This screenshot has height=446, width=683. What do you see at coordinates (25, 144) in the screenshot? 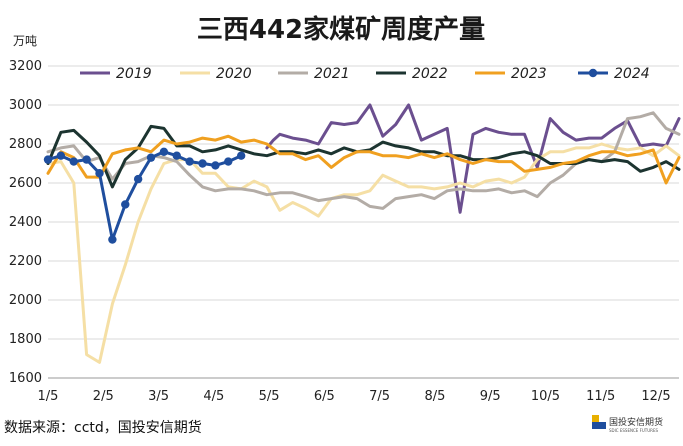
I see `y-tick-label: 2800` at bounding box center [25, 144].